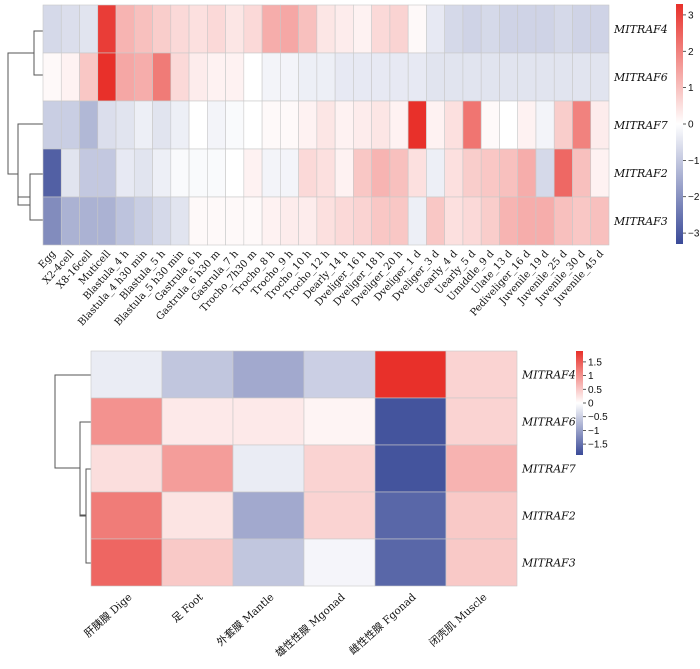  I want to click on heatmap-cell-mitraf6-uearly-5-d, so click(472, 77).